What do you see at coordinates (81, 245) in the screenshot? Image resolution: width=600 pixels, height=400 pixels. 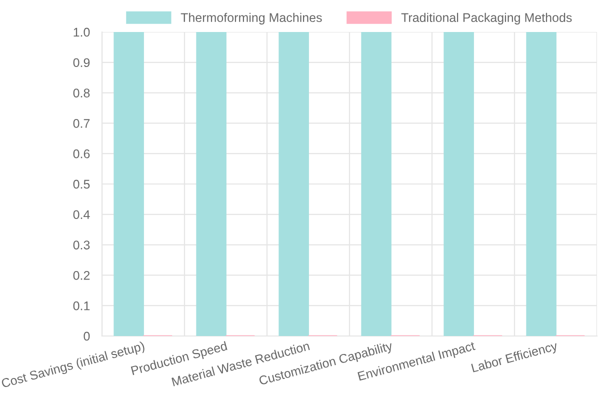 I see `y-tick-label: 0.3` at bounding box center [81, 245].